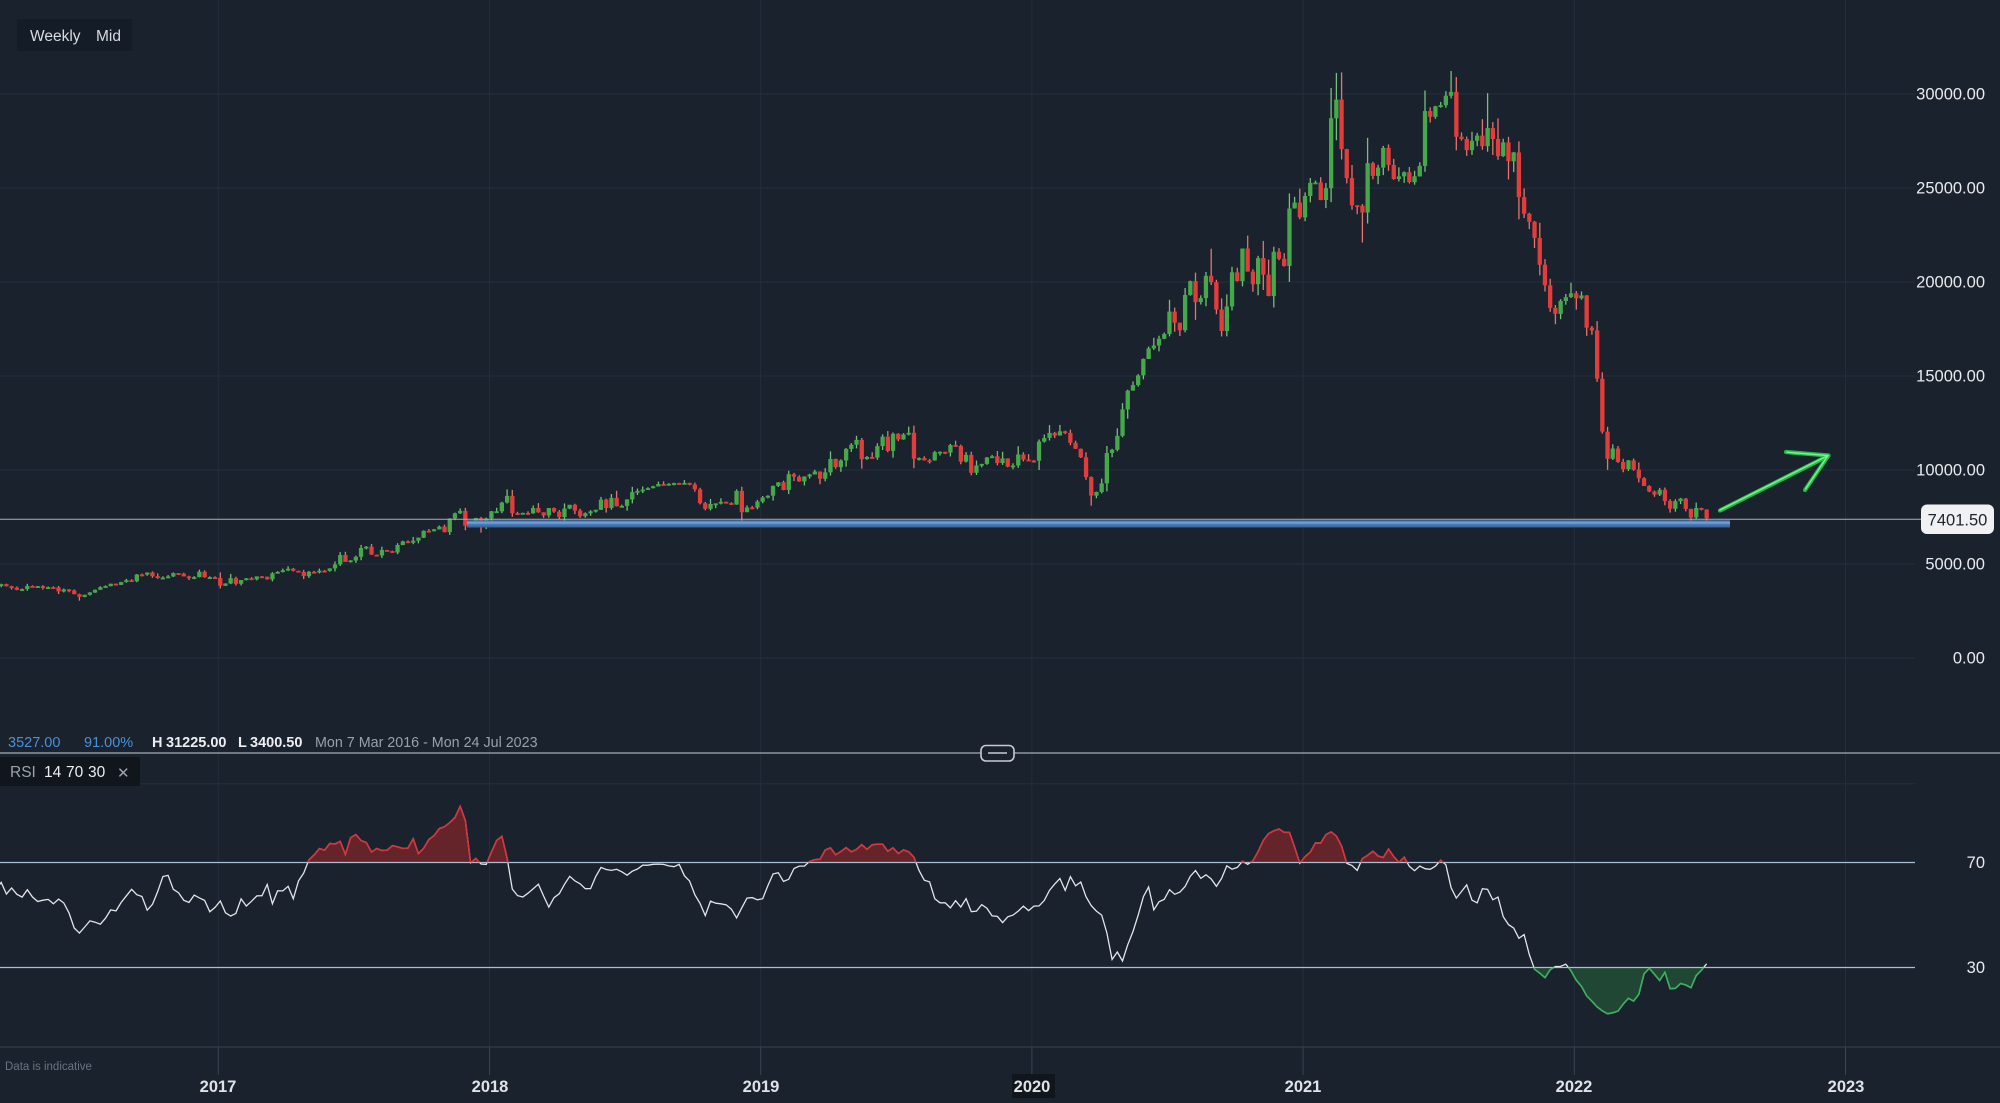  I want to click on svg-text: Weekly, so click(55, 36).